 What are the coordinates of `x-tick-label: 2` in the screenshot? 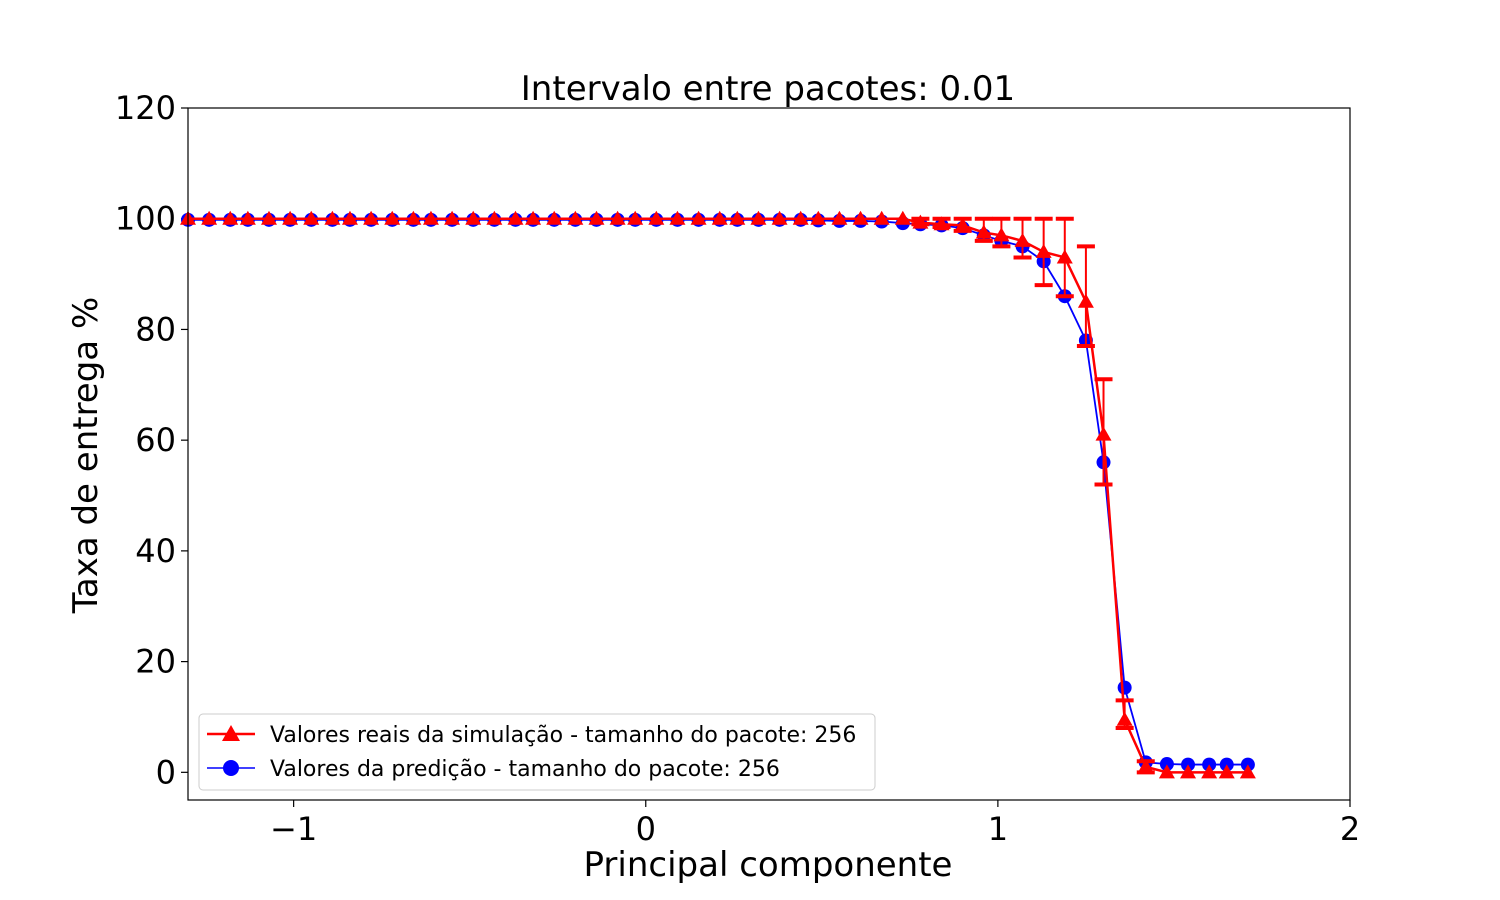 It's located at (1350, 829).